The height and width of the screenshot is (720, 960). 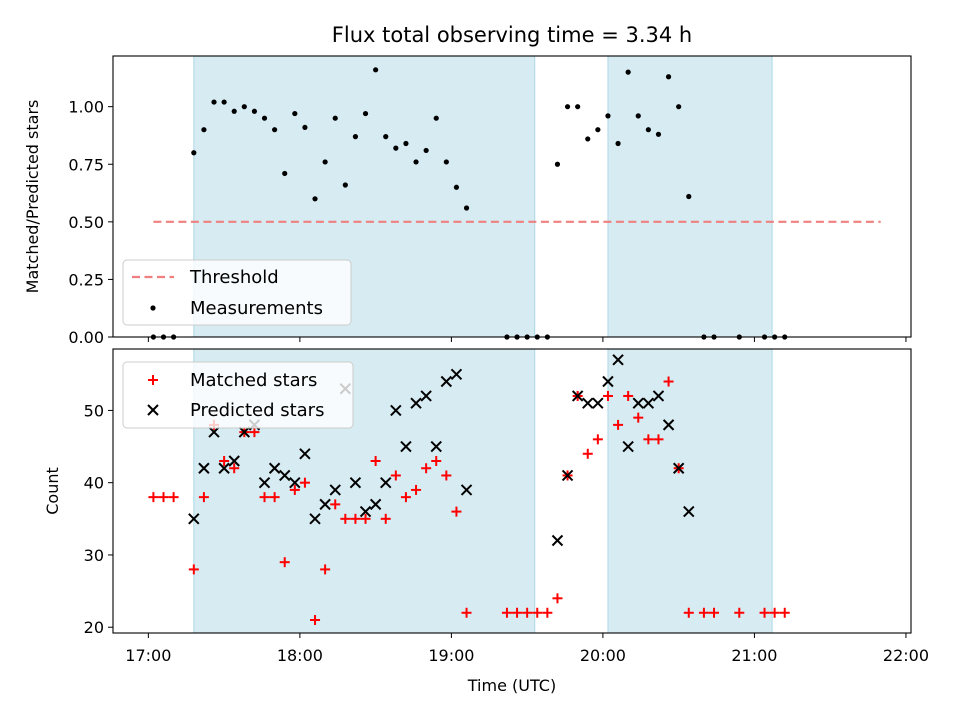 I want to click on x-tick-label: 20:00, so click(x=603, y=655).